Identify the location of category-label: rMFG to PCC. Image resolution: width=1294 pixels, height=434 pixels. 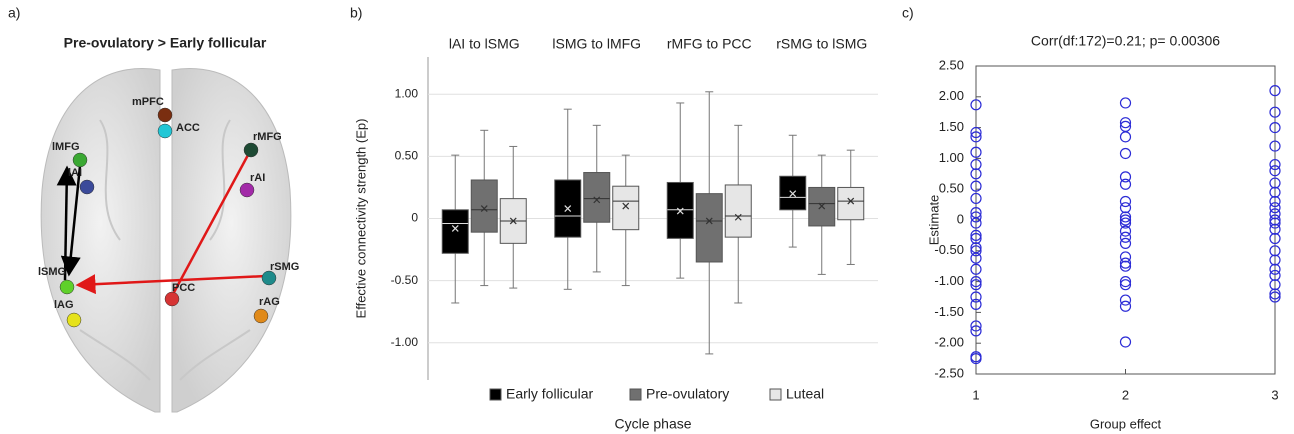
(709, 44).